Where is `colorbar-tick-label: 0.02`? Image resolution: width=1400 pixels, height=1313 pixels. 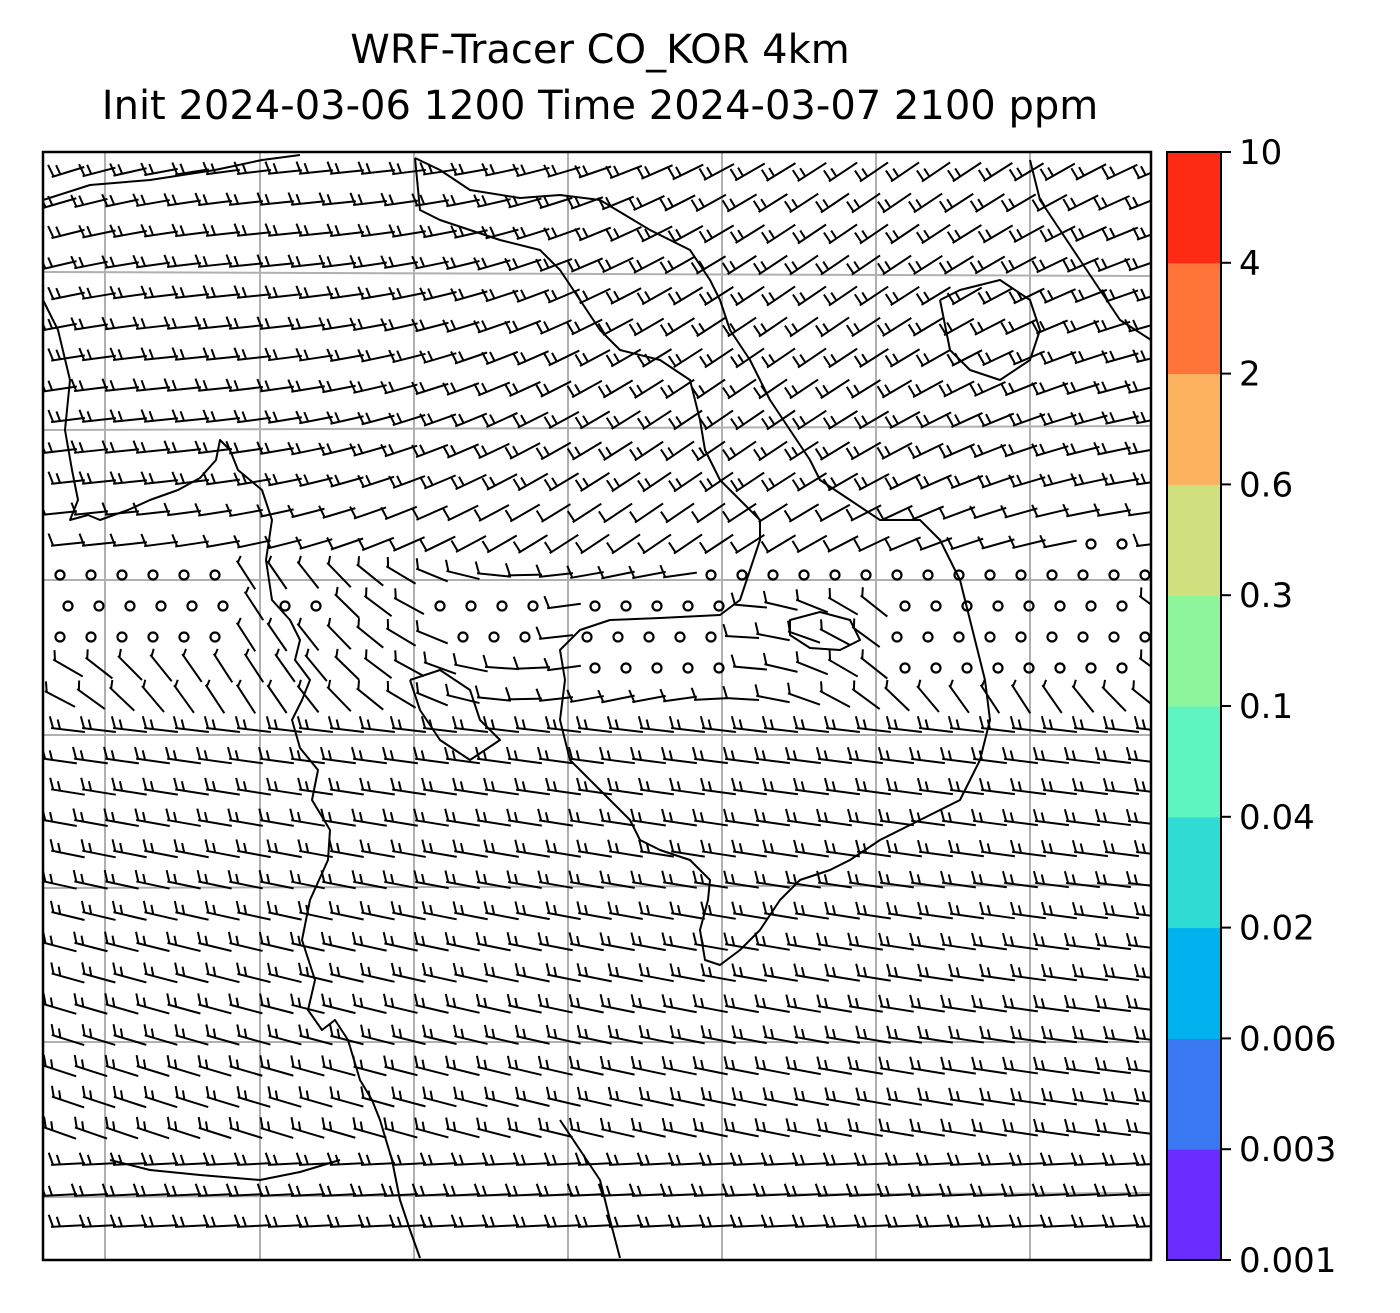 colorbar-tick-label: 0.02 is located at coordinates (1277, 929).